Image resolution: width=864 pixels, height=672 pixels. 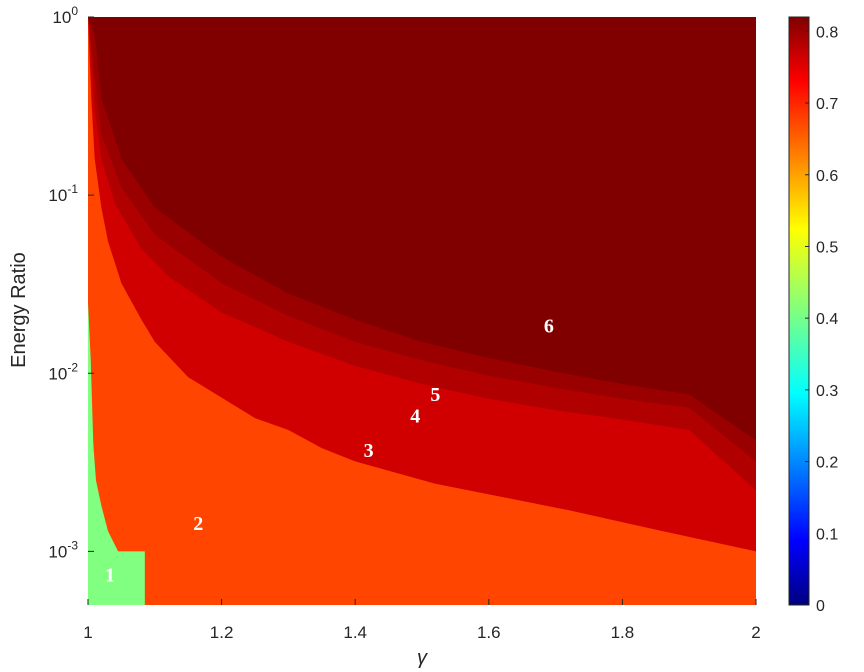 What do you see at coordinates (369, 451) in the screenshot?
I see `region-label-3: 3` at bounding box center [369, 451].